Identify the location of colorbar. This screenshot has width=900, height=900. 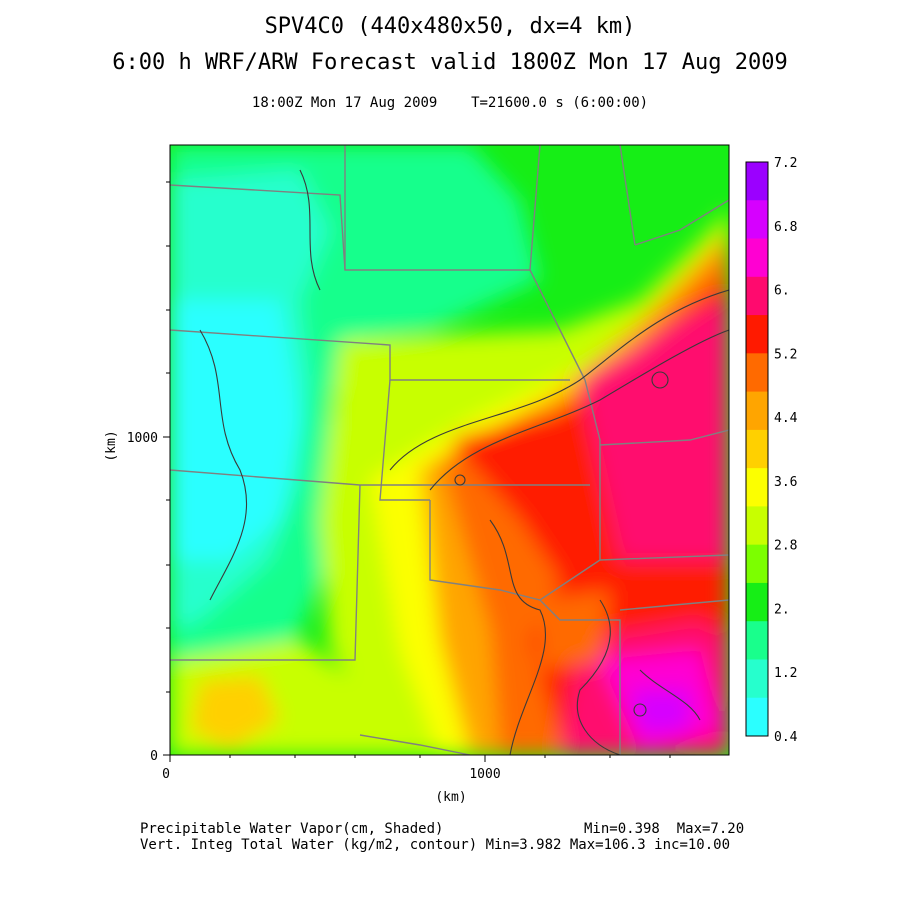
(757, 449).